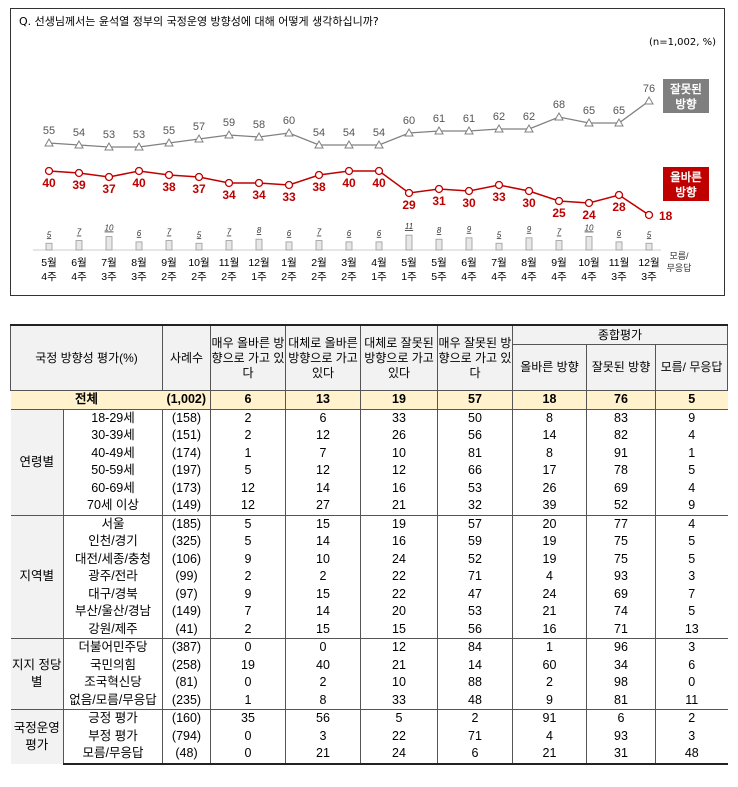 This screenshot has width=738, height=787. I want to click on table-row: 강원/제주 (41) 2 15 15 56 16 71 13, so click(369, 629).